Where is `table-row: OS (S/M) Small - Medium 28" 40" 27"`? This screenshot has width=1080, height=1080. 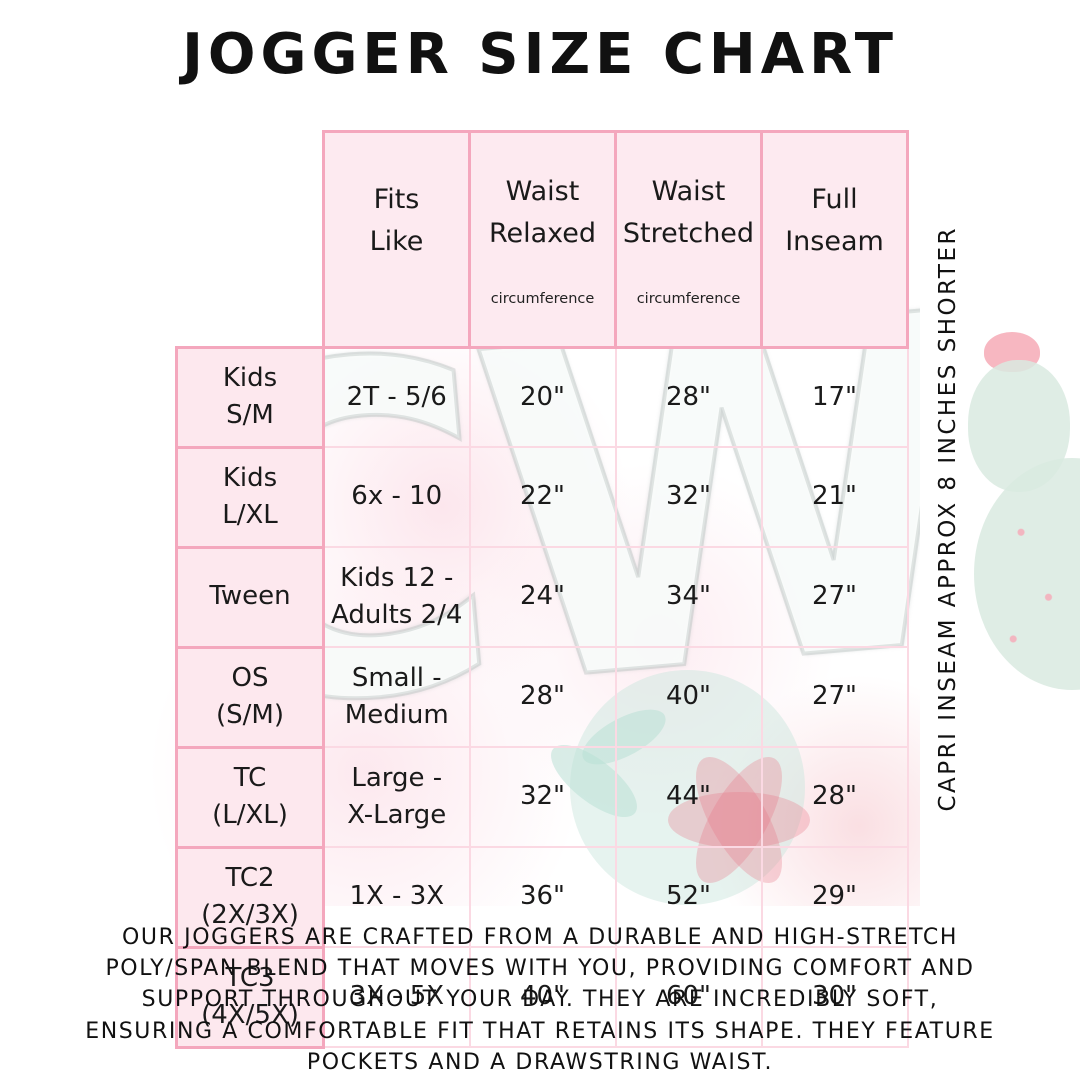
table-row: OS (S/M) Small - Medium 28" 40" 27" is located at coordinates (542, 697).